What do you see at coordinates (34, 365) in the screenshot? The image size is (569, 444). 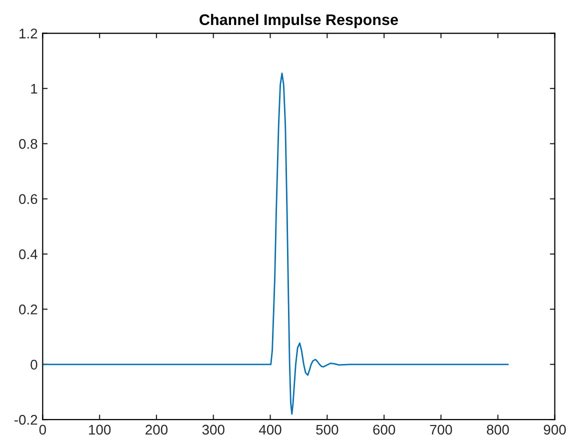 I see `y-tick-label: 0` at bounding box center [34, 365].